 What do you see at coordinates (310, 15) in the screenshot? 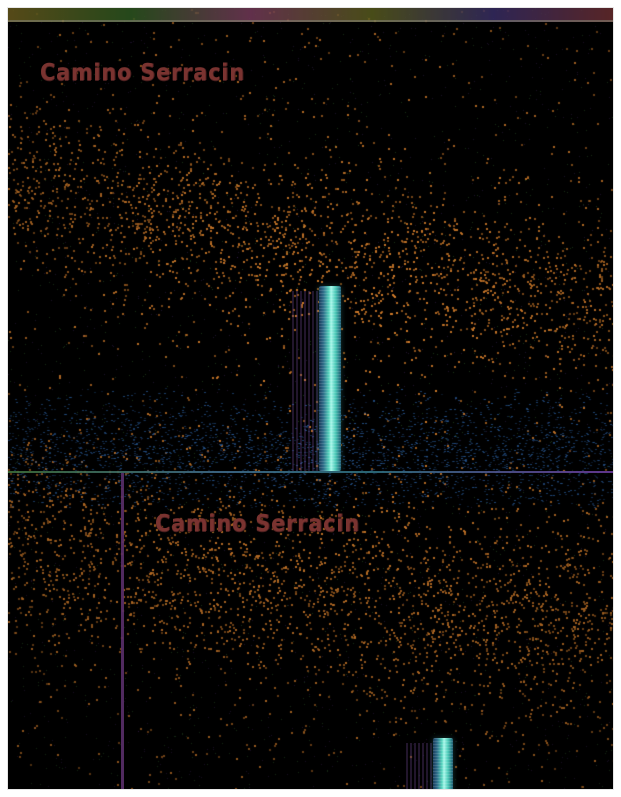
I see `top-status-strip` at bounding box center [310, 15].